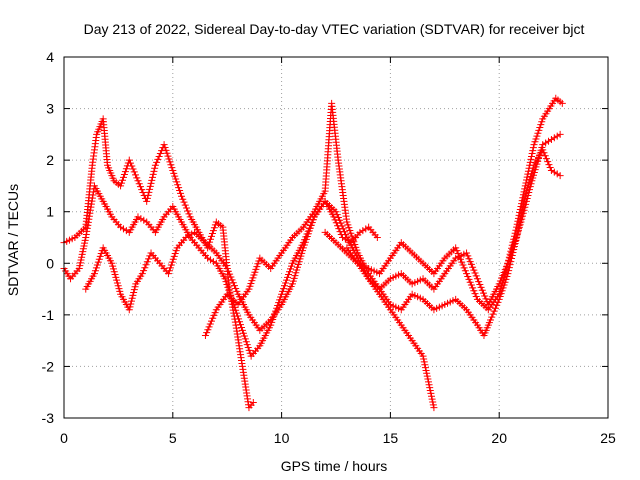 This screenshot has width=640, height=480. I want to click on x-tick-label: 20, so click(499, 438).